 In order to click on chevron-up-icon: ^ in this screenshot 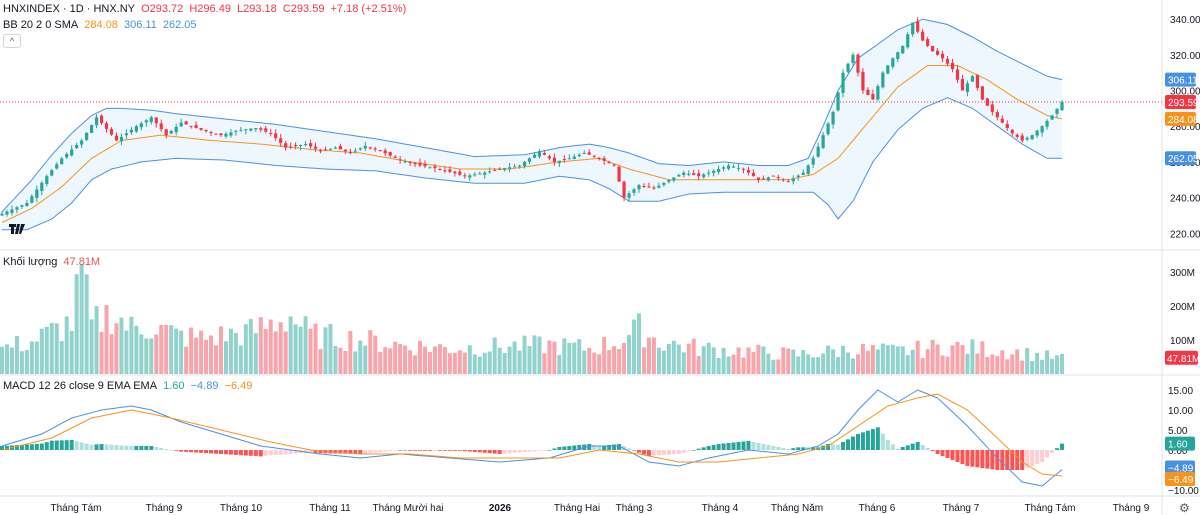, I will do `click(12, 41)`.